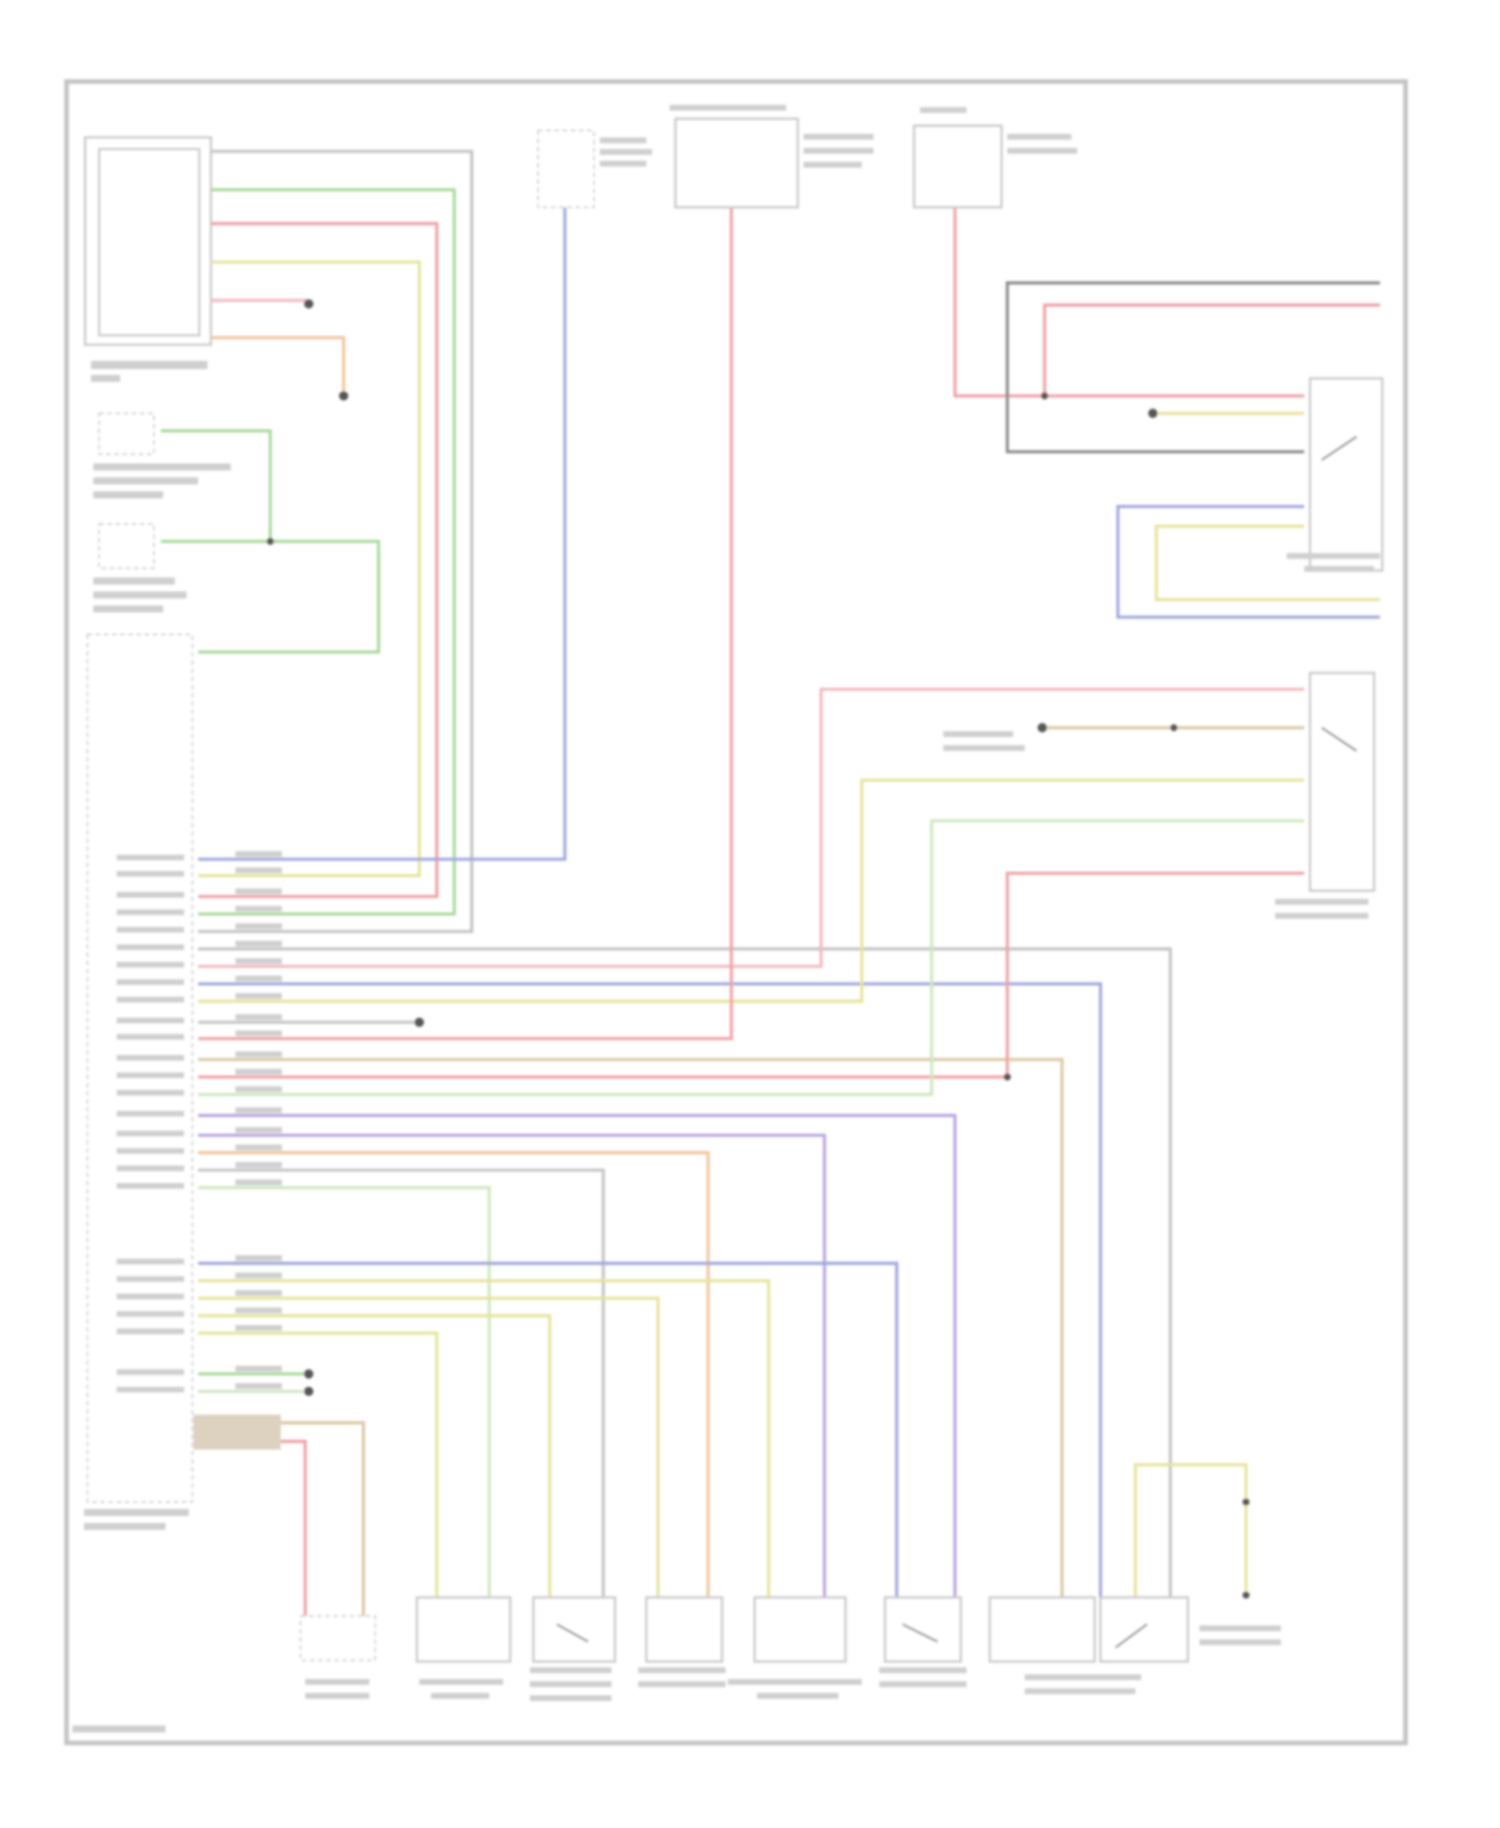 The image size is (1500, 1828). I want to click on pin-label-placeholders, so click(199, 1122).